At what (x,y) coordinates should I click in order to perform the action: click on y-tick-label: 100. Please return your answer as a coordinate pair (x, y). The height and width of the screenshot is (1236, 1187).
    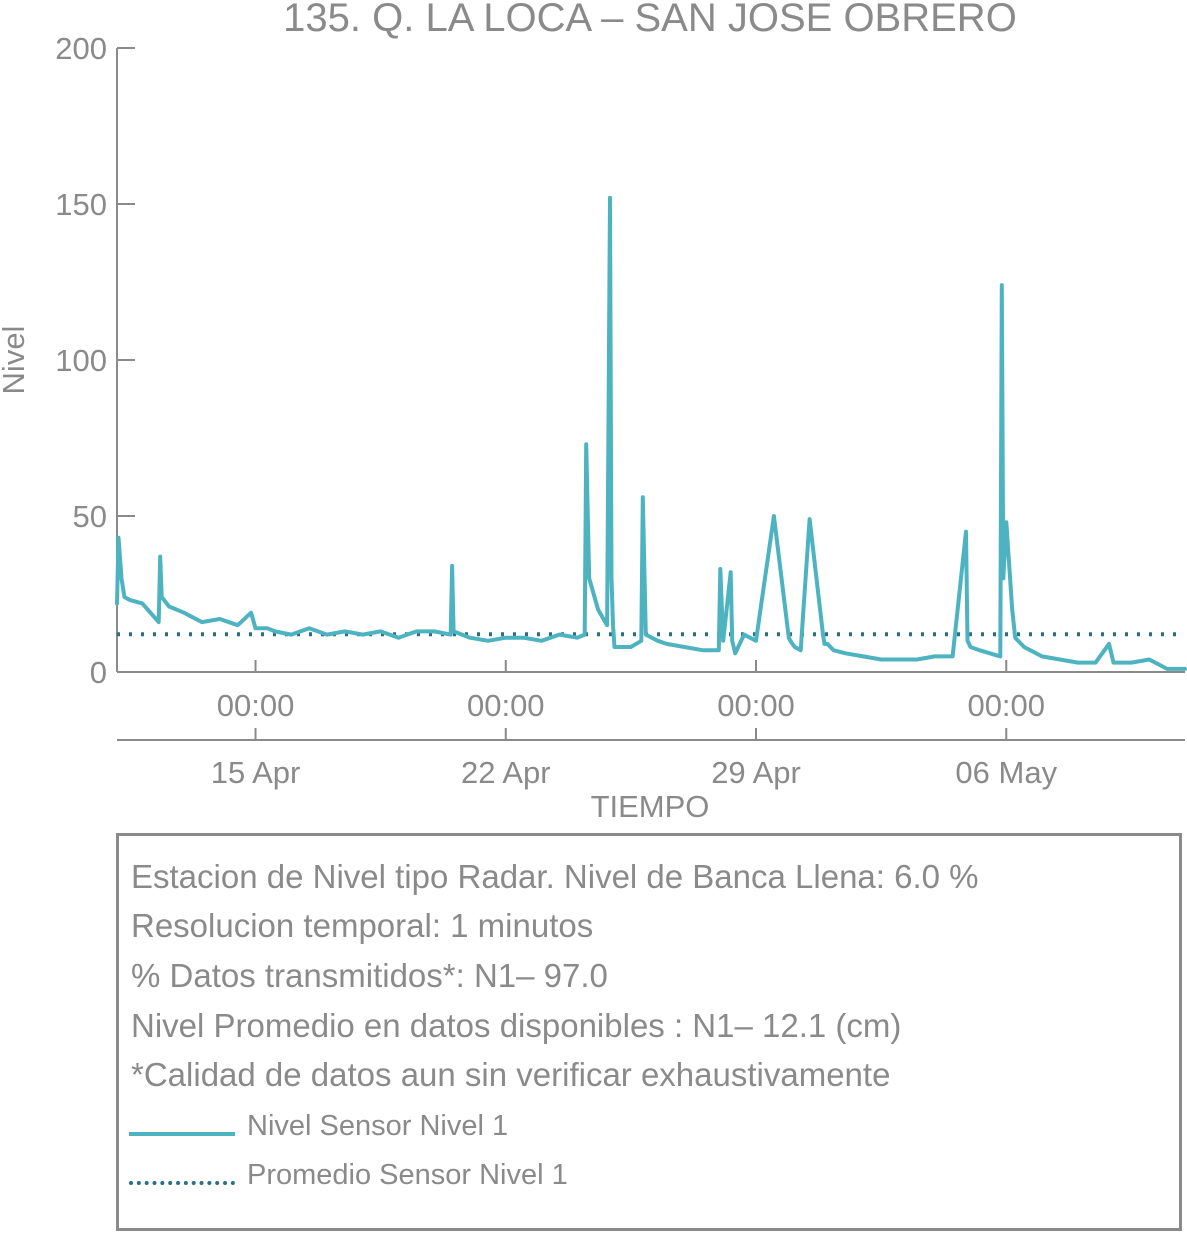
    Looking at the image, I should click on (81, 360).